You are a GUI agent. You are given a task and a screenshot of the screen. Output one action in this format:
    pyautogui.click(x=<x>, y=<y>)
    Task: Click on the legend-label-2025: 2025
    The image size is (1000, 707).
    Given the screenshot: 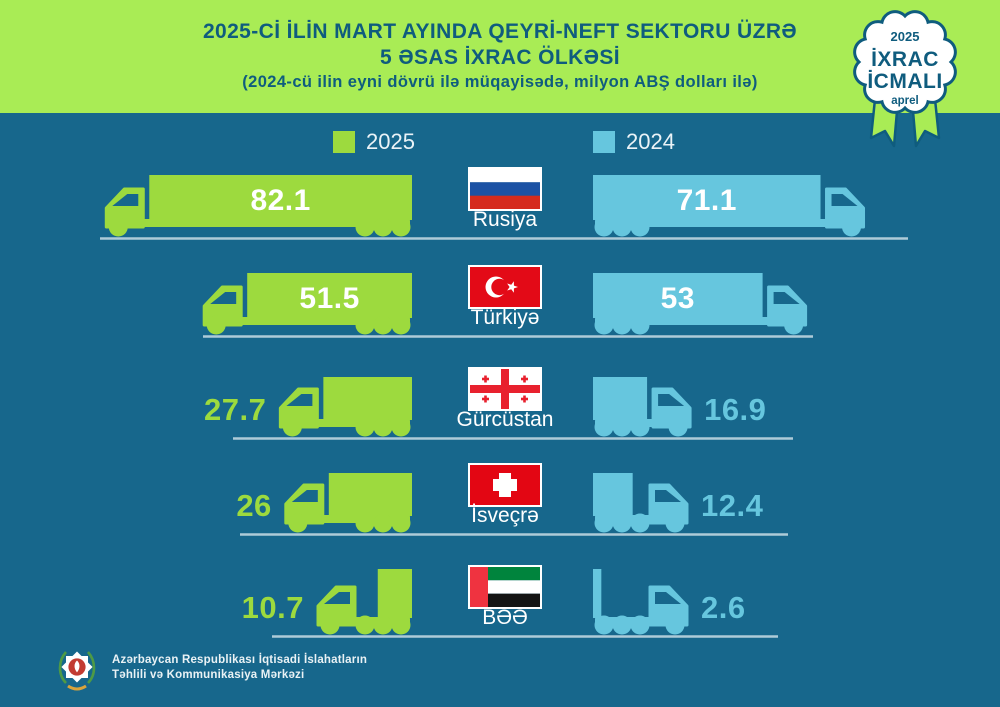 What is the action you would take?
    pyautogui.click(x=390, y=141)
    